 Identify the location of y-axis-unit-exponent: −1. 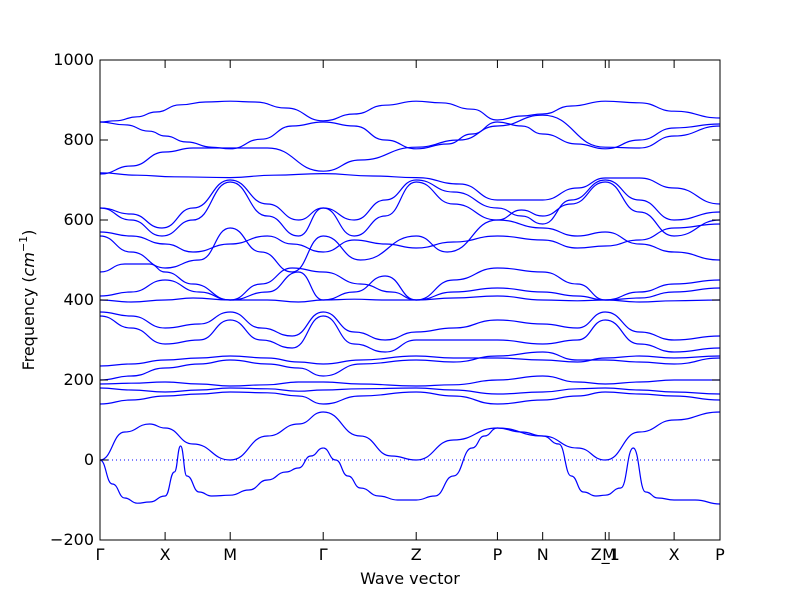
(23, 244).